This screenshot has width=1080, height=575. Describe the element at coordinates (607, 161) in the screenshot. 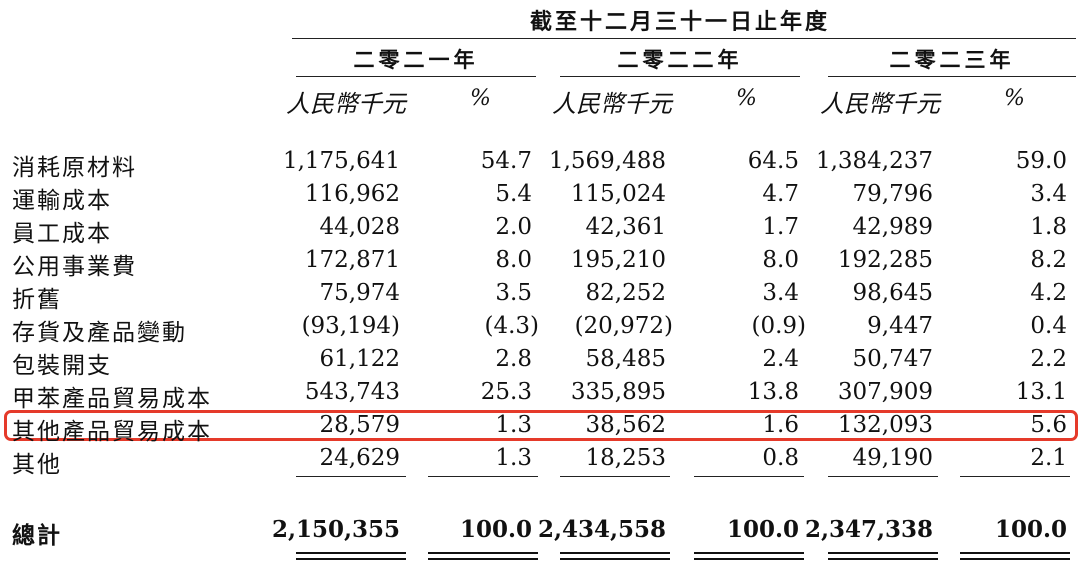

I see `value-2022: 1,569,488` at that location.